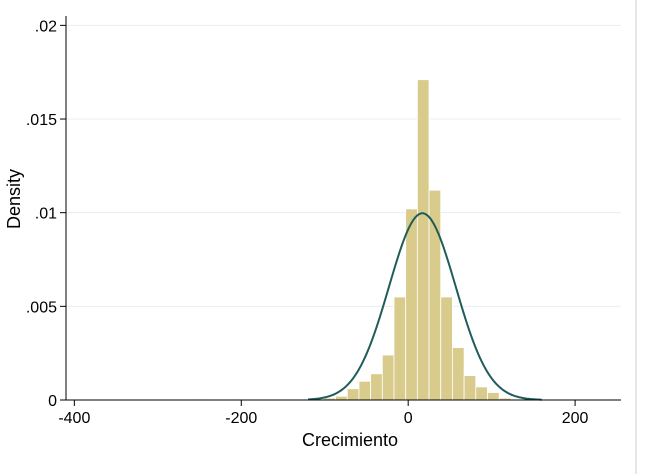 The width and height of the screenshot is (650, 474). What do you see at coordinates (575, 418) in the screenshot?
I see `x-tick-label: 200` at bounding box center [575, 418].